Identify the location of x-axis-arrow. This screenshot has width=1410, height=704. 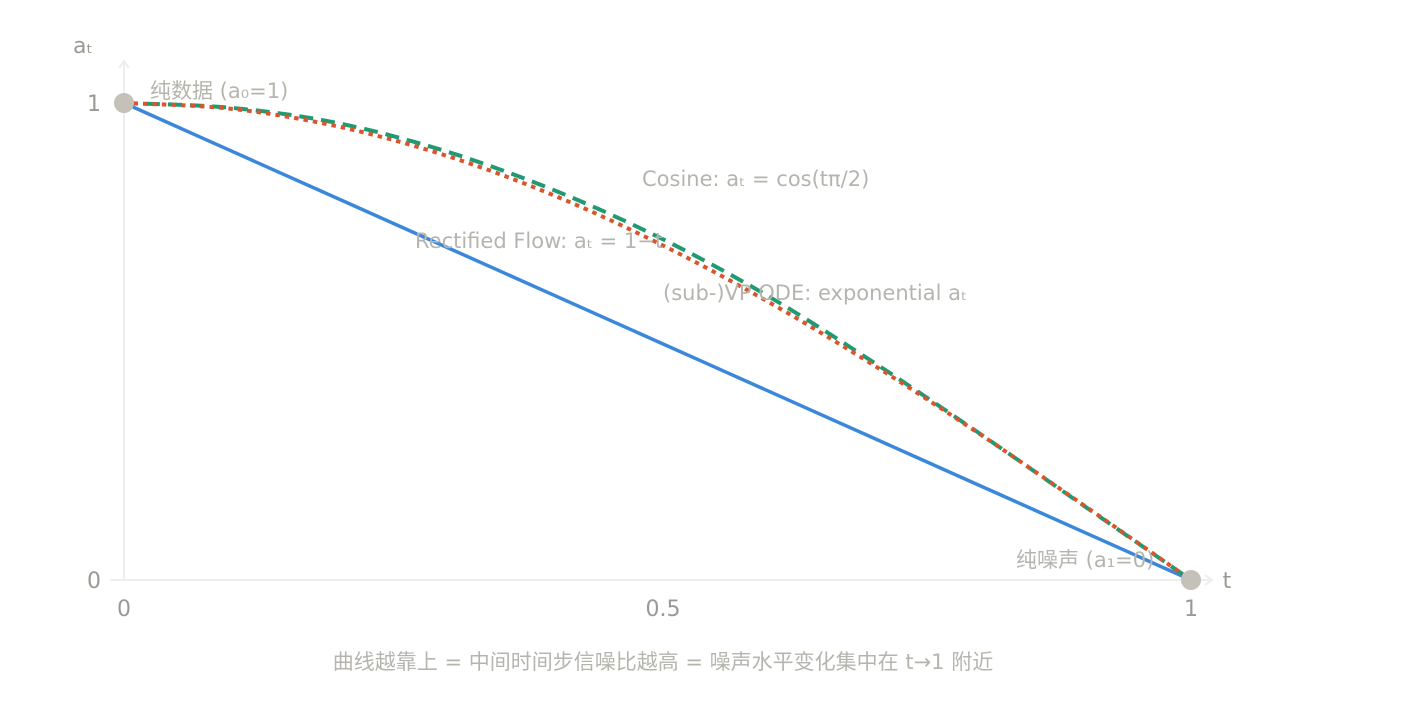
(1209, 580).